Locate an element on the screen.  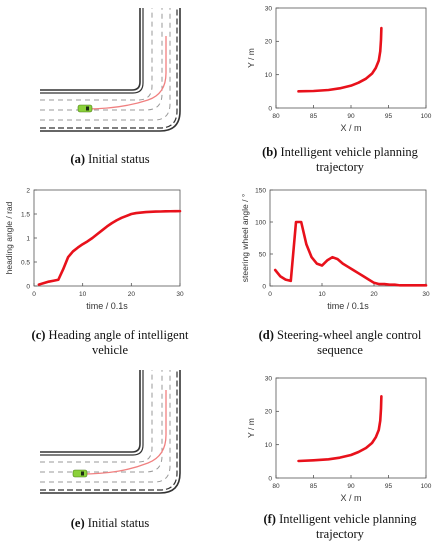
panel-e is located at coordinates (110, 434).